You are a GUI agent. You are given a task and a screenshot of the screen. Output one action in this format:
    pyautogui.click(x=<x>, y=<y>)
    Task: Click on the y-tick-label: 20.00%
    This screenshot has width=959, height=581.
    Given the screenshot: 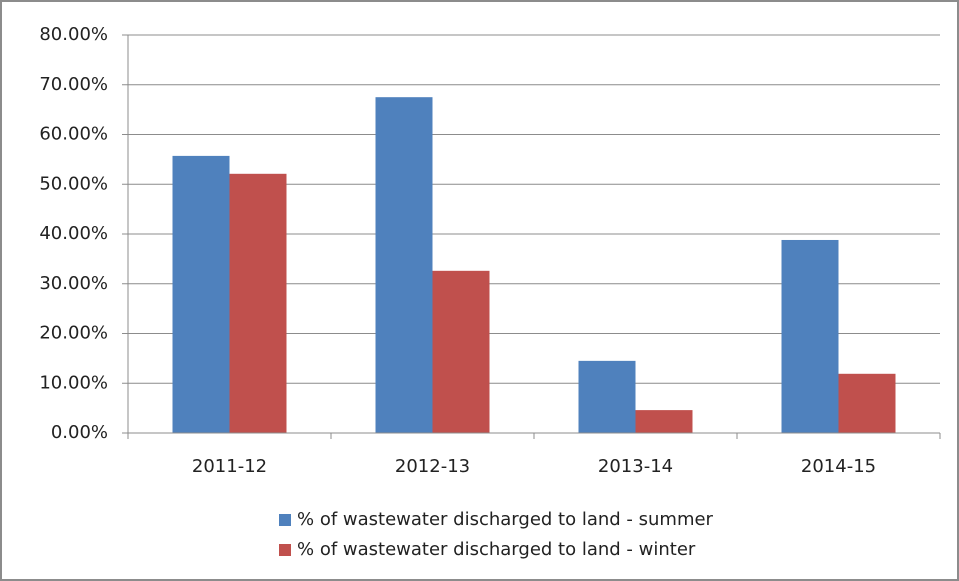 What is the action you would take?
    pyautogui.click(x=73, y=333)
    